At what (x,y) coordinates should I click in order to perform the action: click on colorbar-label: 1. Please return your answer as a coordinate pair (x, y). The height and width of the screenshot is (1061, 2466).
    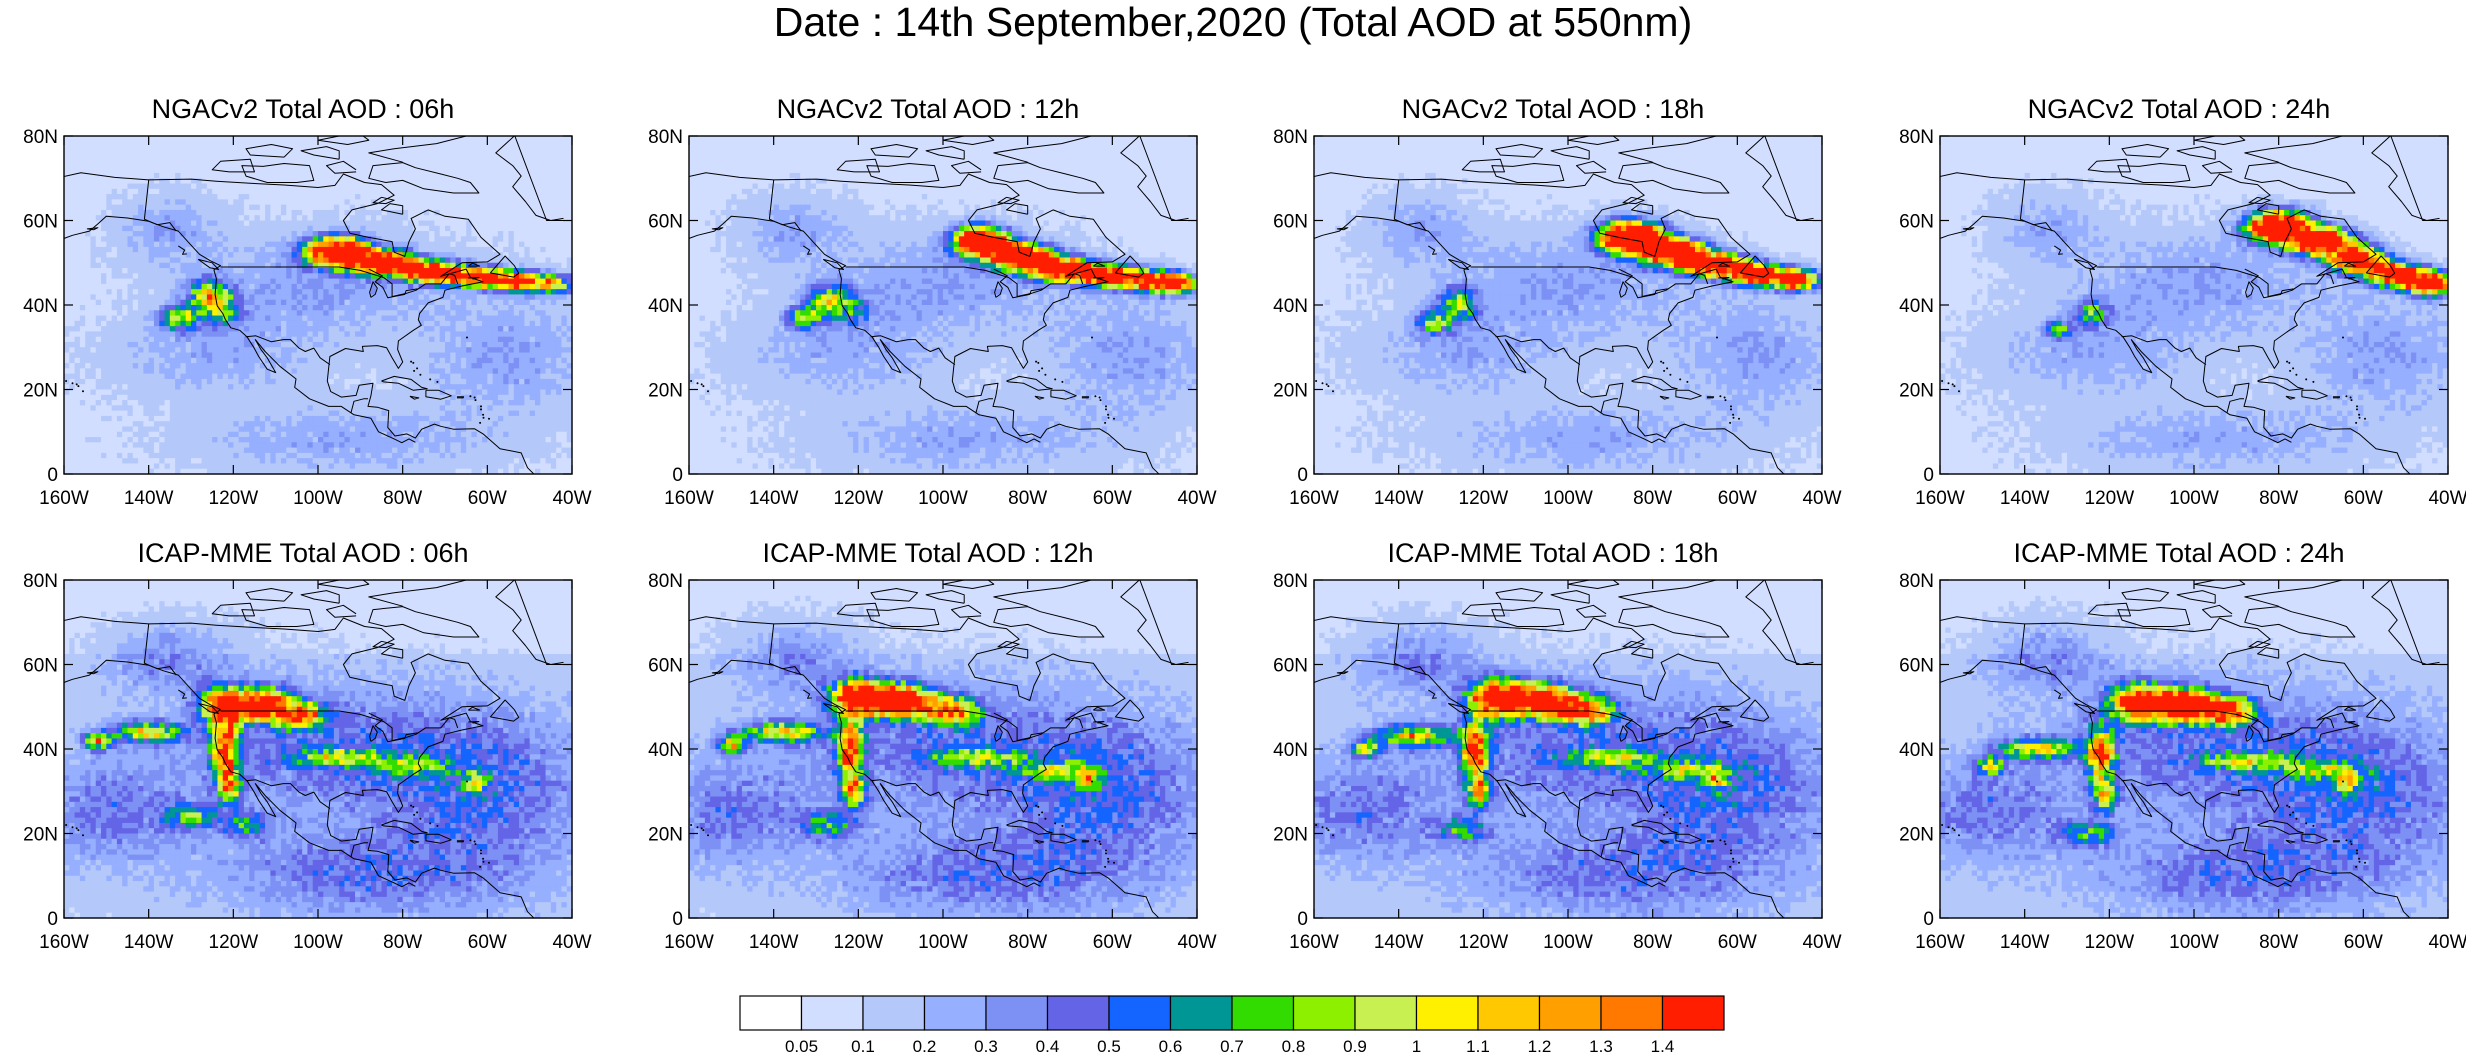
    Looking at the image, I should click on (1416, 1046).